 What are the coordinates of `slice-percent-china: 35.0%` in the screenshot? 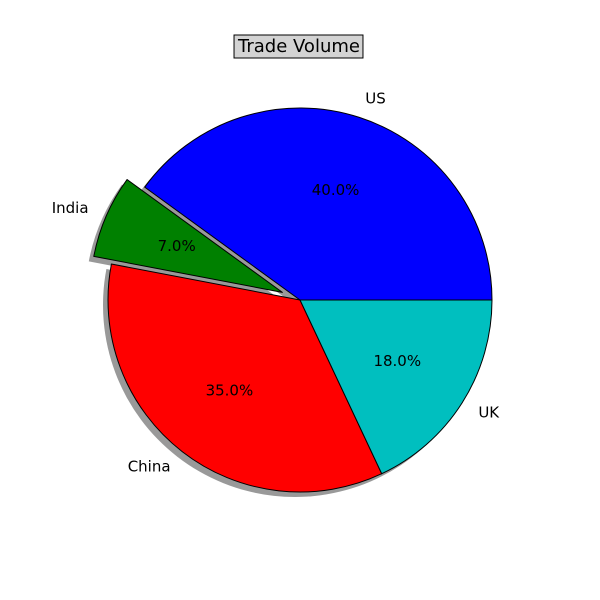 It's located at (230, 391).